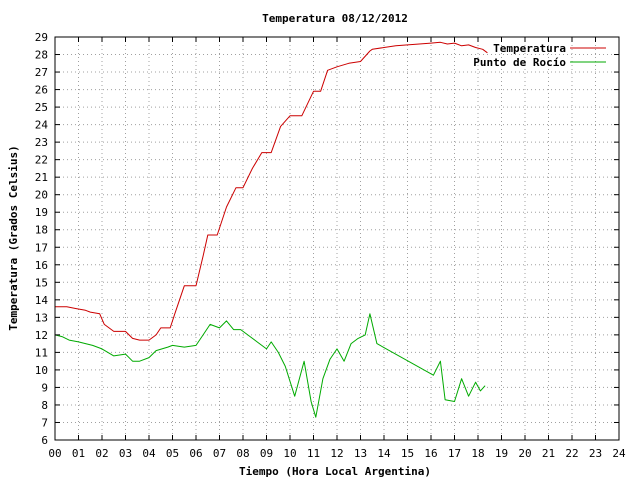 The height and width of the screenshot is (480, 640). What do you see at coordinates (41, 177) in the screenshot?
I see `y-tick-label: 21` at bounding box center [41, 177].